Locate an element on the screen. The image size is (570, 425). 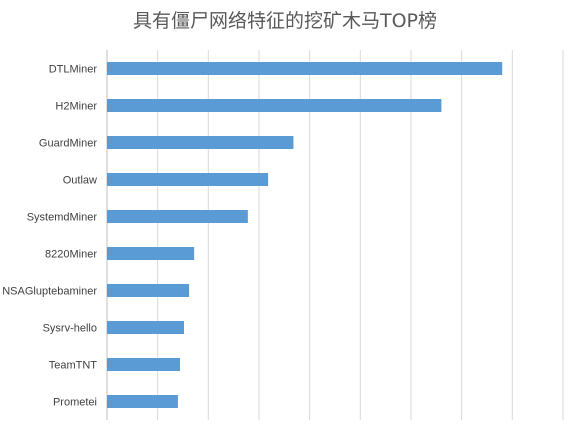
bar-sysrv-hello is located at coordinates (146, 327).